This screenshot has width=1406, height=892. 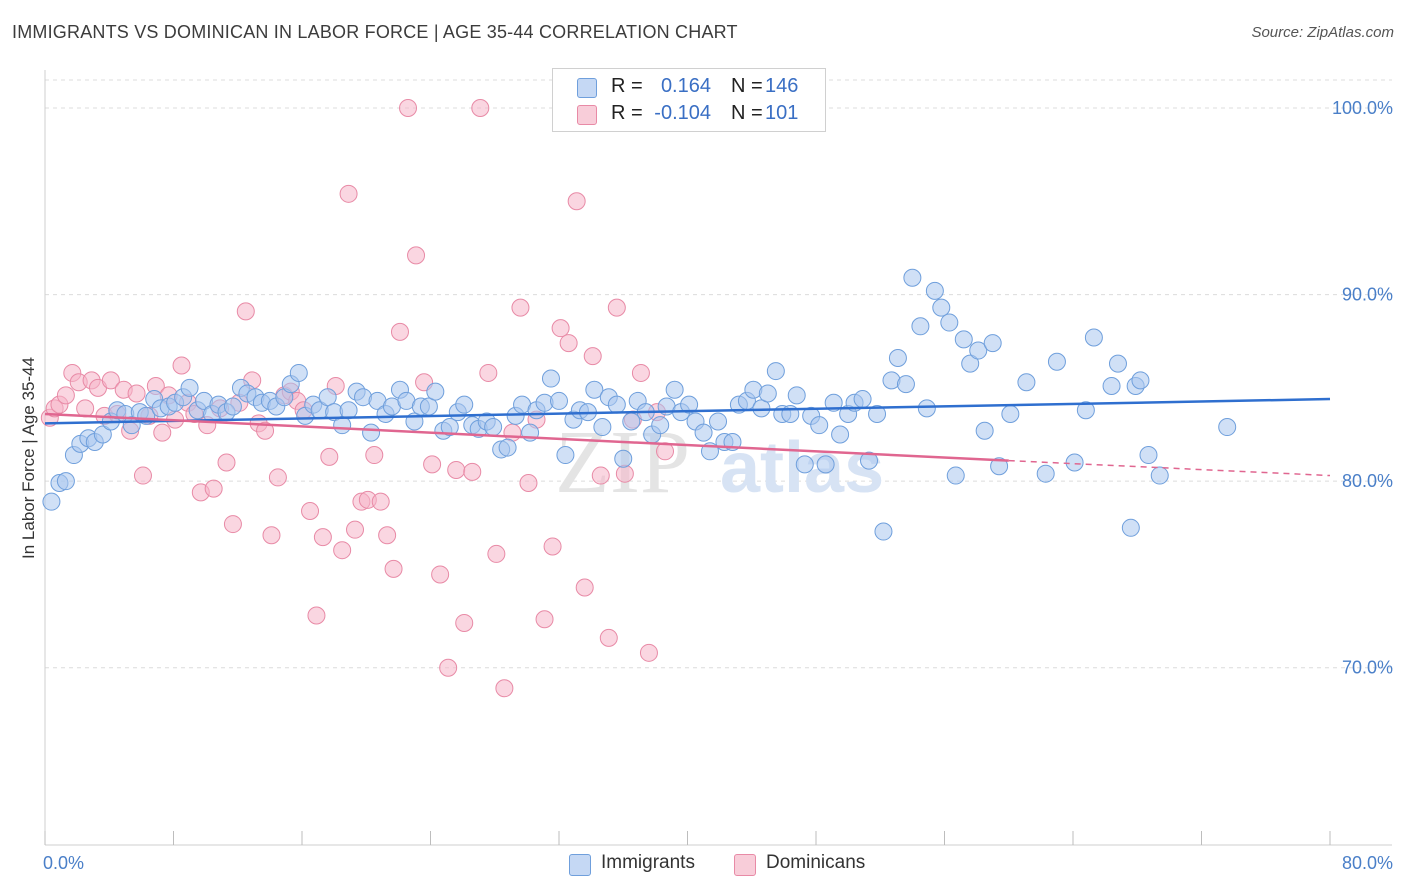 What do you see at coordinates (747, 113) in the screenshot?
I see `legend-n-label: N =` at bounding box center [747, 113].